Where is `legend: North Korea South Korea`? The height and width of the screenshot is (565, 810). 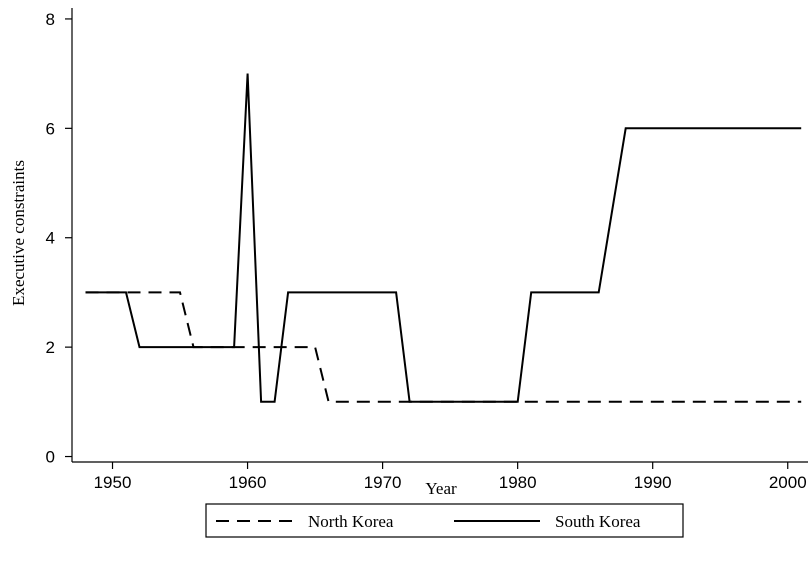 legend: North Korea South Korea is located at coordinates (444, 520).